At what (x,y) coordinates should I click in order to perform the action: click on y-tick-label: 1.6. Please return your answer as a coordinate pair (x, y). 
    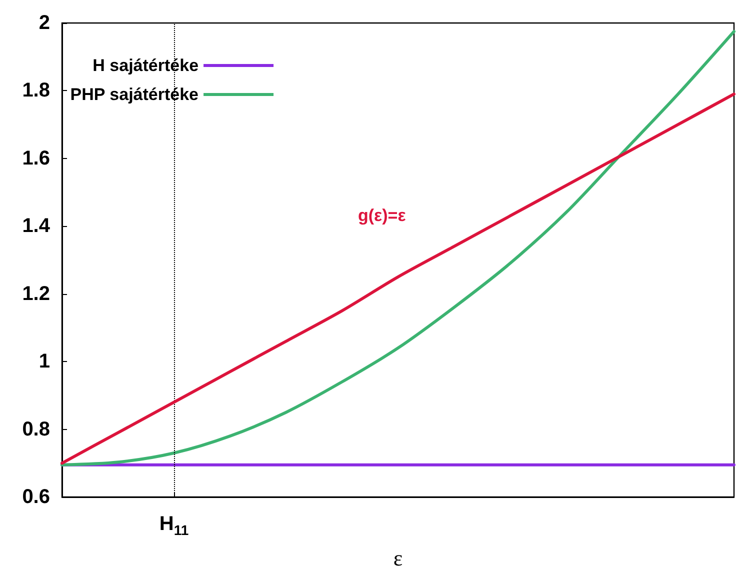
    Looking at the image, I should click on (36, 158).